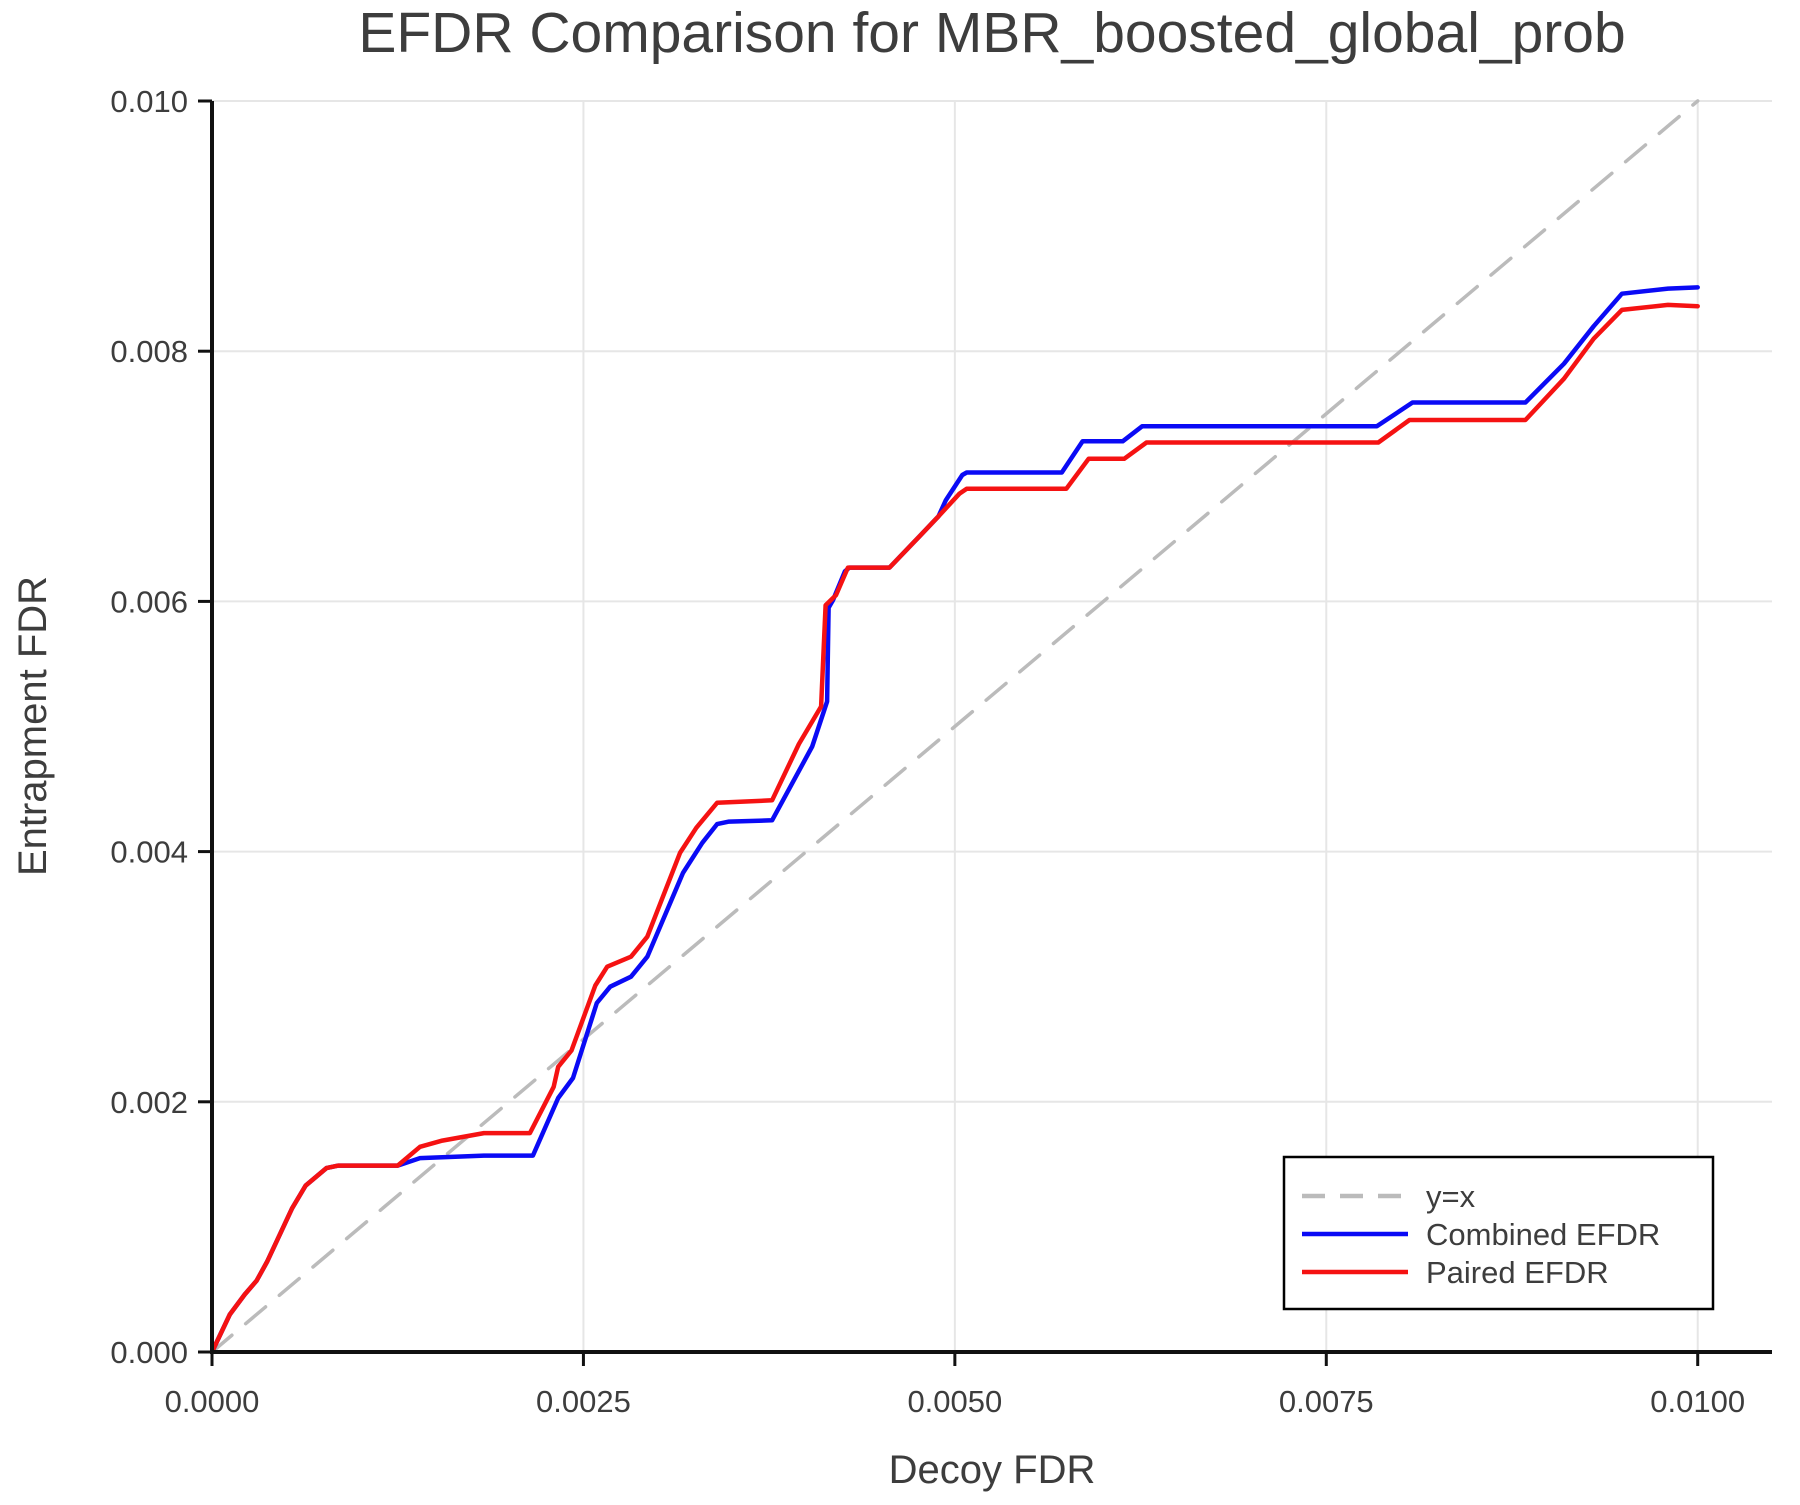 The height and width of the screenshot is (1505, 1800). Describe the element at coordinates (1326, 1401) in the screenshot. I see `x-tick-label: 0.0075` at that location.